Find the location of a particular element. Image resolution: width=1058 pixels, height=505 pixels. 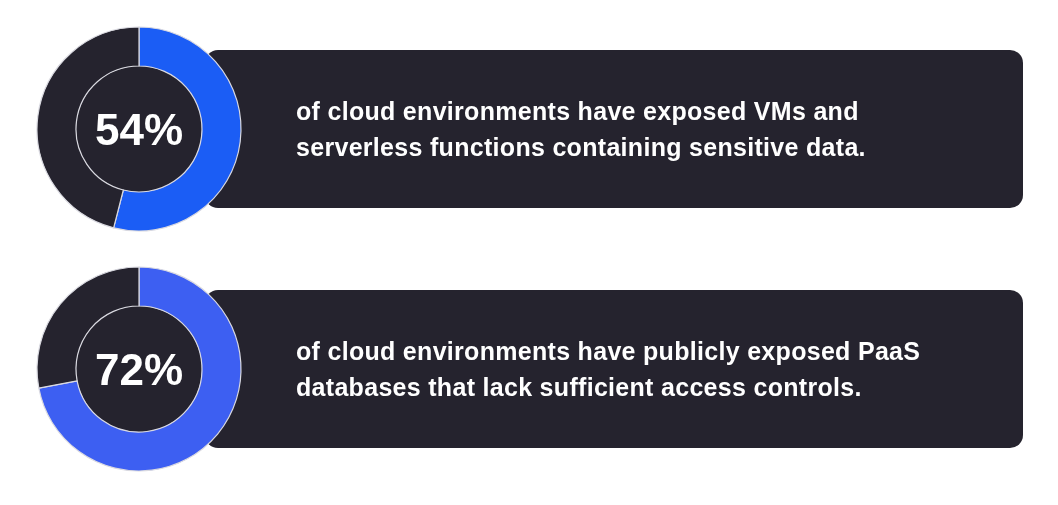

data-label: 54% is located at coordinates (139, 129).